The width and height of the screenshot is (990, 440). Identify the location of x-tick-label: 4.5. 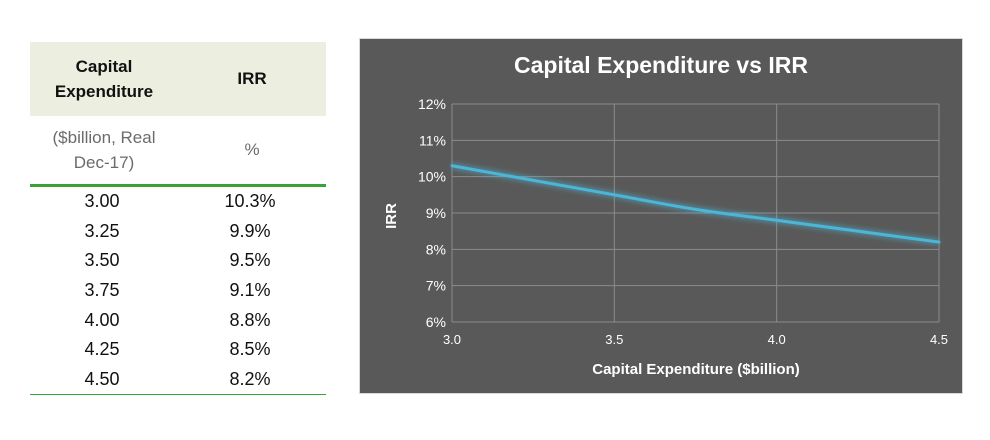
(939, 339).